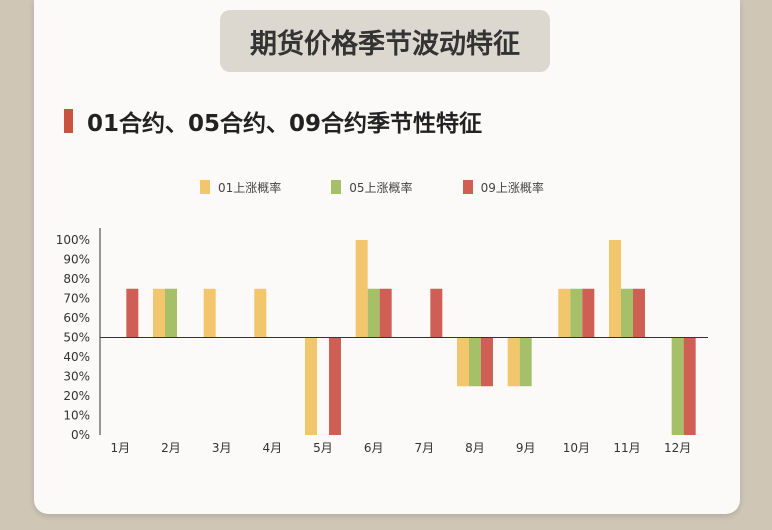 Image resolution: width=772 pixels, height=530 pixels. What do you see at coordinates (76, 357) in the screenshot?
I see `y-tick-label: 40%` at bounding box center [76, 357].